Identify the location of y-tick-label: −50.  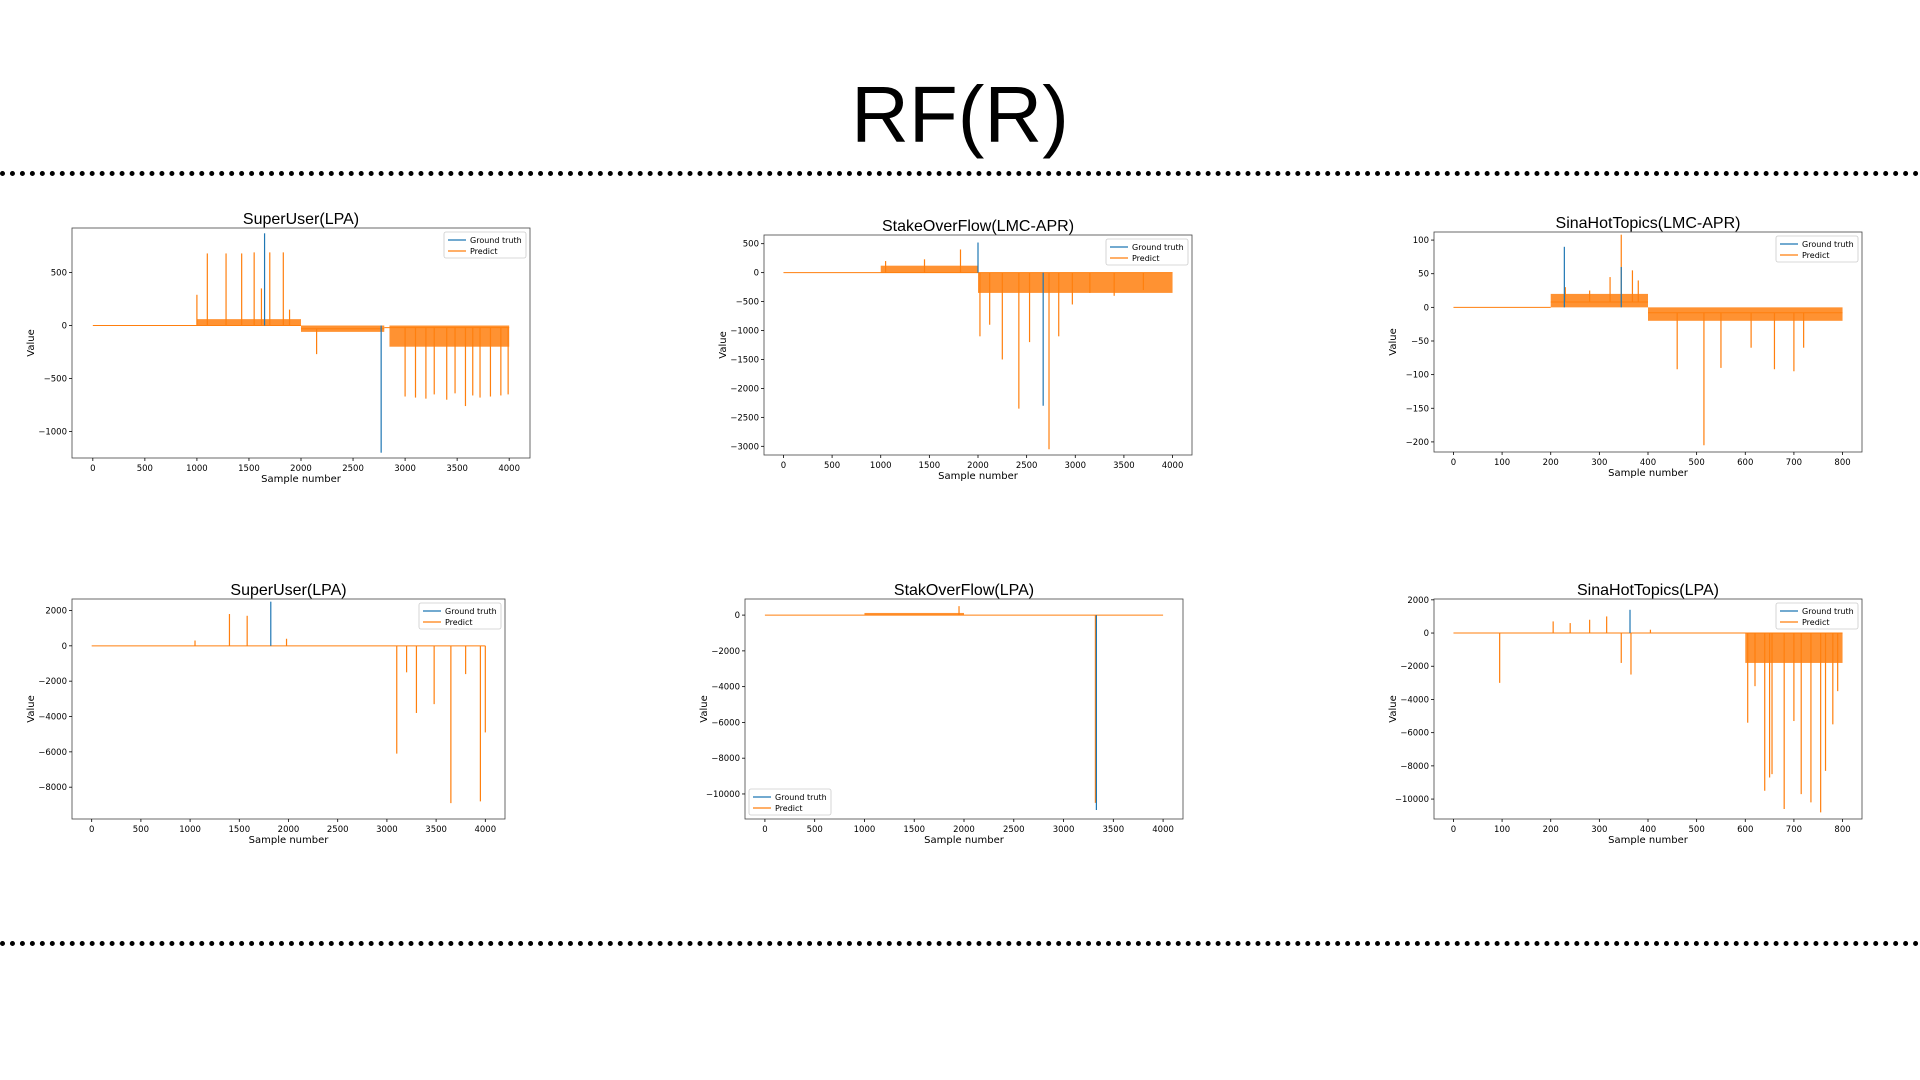
(1420, 342).